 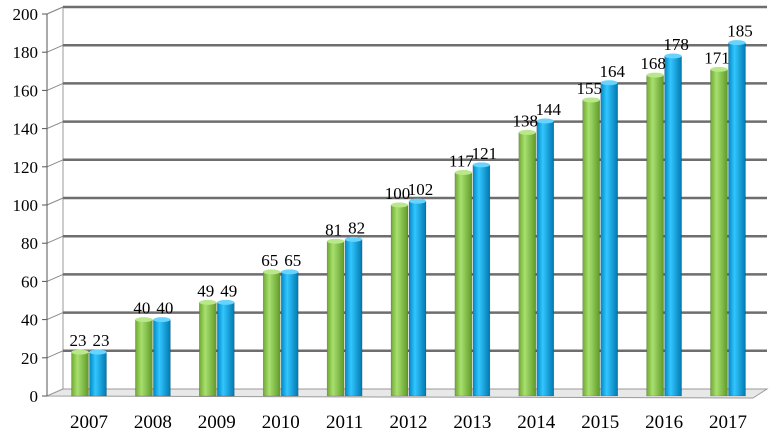 What do you see at coordinates (740, 31) in the screenshot?
I see `data-label: 185` at bounding box center [740, 31].